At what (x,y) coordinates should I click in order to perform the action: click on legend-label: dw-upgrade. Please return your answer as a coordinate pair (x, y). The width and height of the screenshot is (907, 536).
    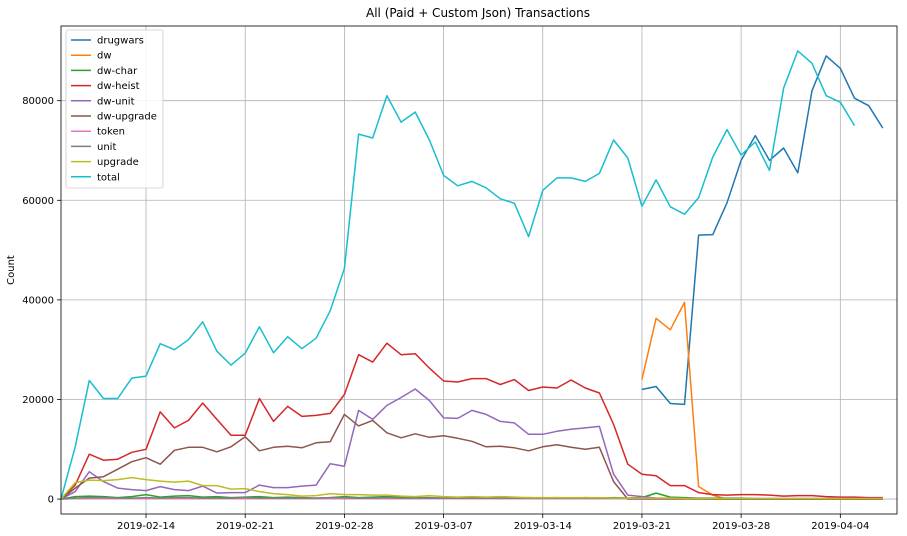
    Looking at the image, I should click on (127, 117).